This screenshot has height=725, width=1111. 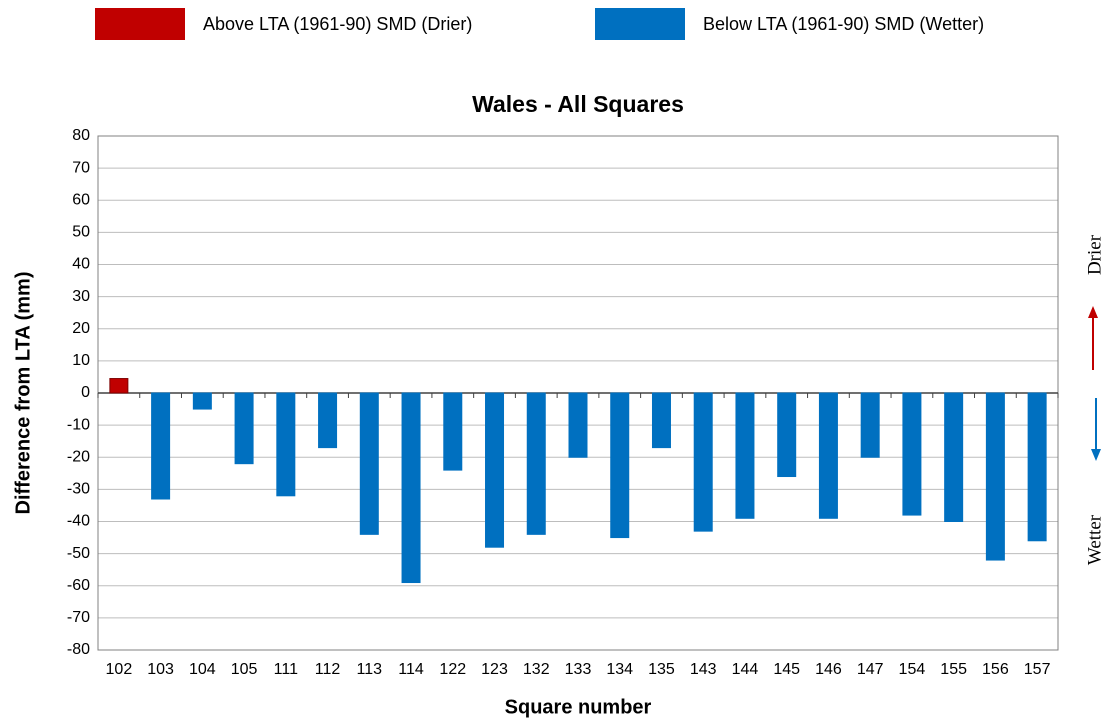 What do you see at coordinates (81, 232) in the screenshot?
I see `y-tick-label: 50` at bounding box center [81, 232].